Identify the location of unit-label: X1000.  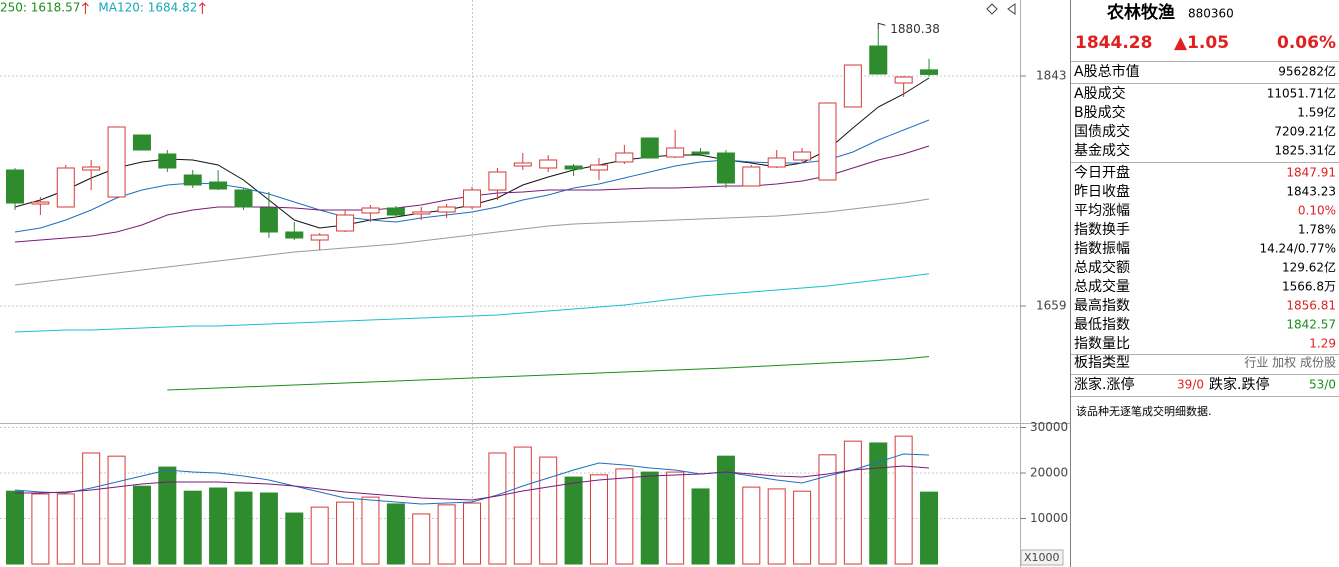
(1042, 557).